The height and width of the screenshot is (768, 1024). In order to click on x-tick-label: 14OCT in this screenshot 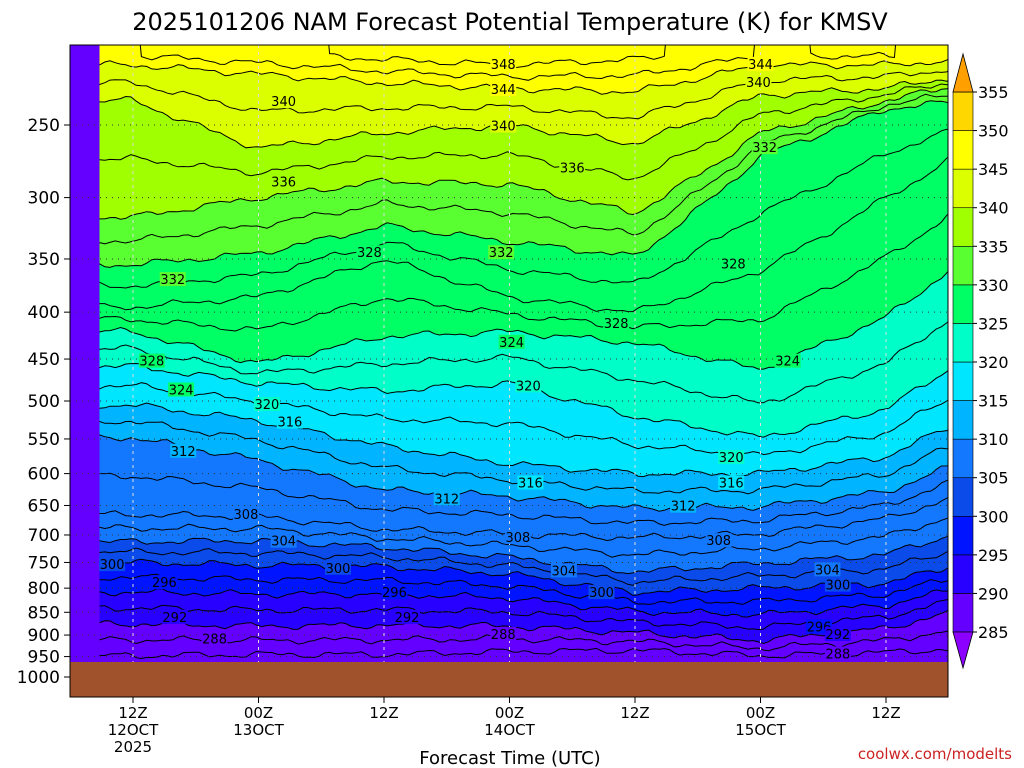, I will do `click(509, 730)`.